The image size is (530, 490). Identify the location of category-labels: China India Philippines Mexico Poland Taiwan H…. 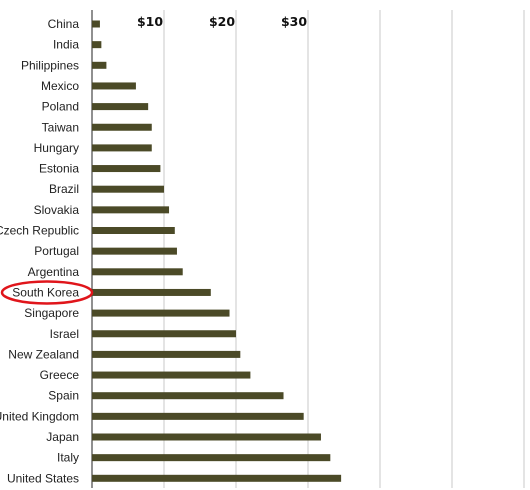
(39, 251).